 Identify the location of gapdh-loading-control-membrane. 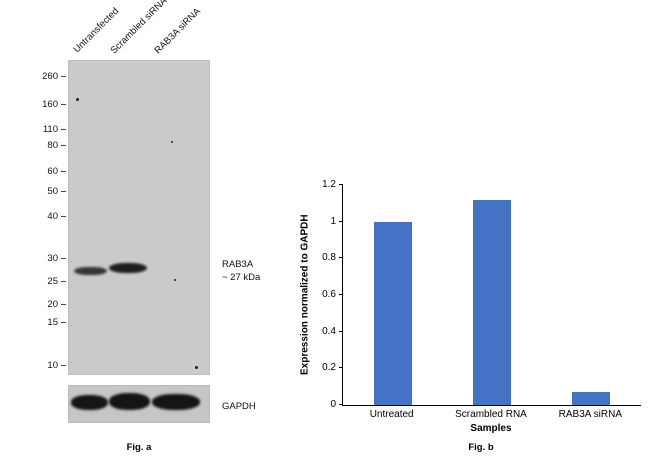
(139, 404).